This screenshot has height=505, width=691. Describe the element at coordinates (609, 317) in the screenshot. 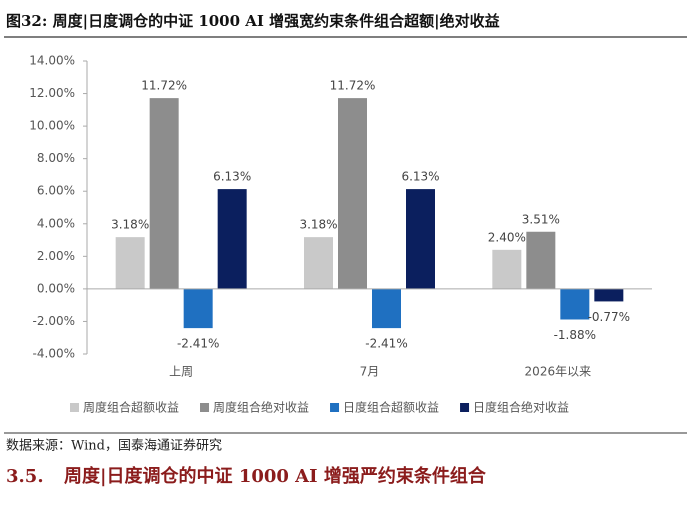

I see `value-label: -0.77%` at that location.